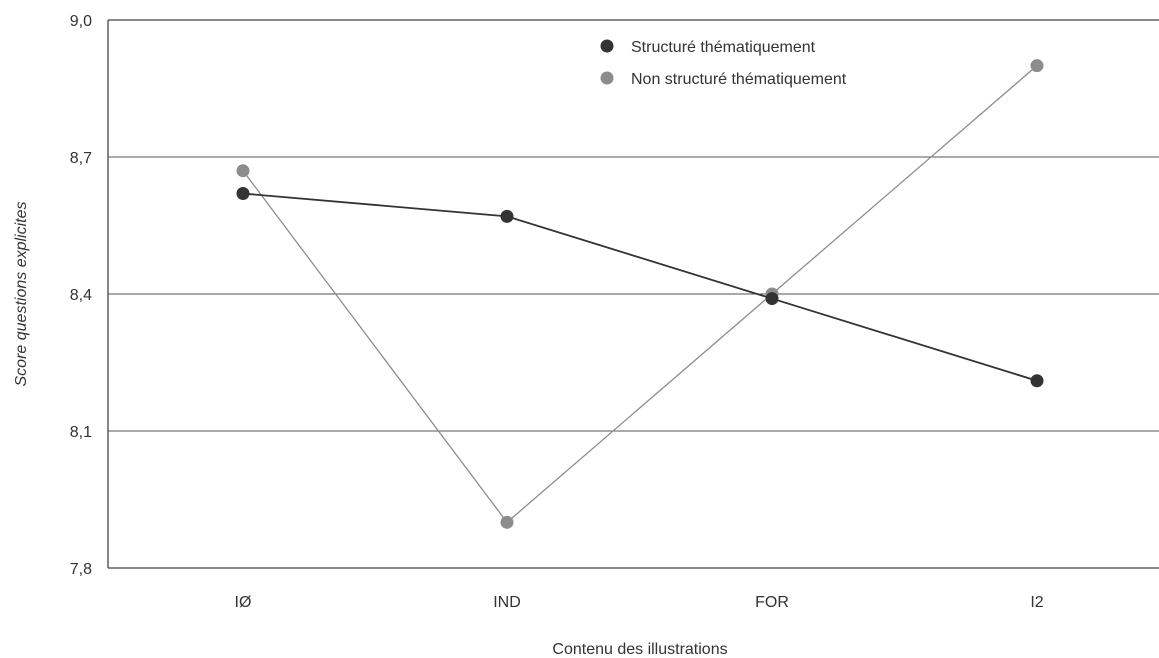 The image size is (1159, 658). Describe the element at coordinates (81, 569) in the screenshot. I see `y-tick-label: 7,8` at that location.